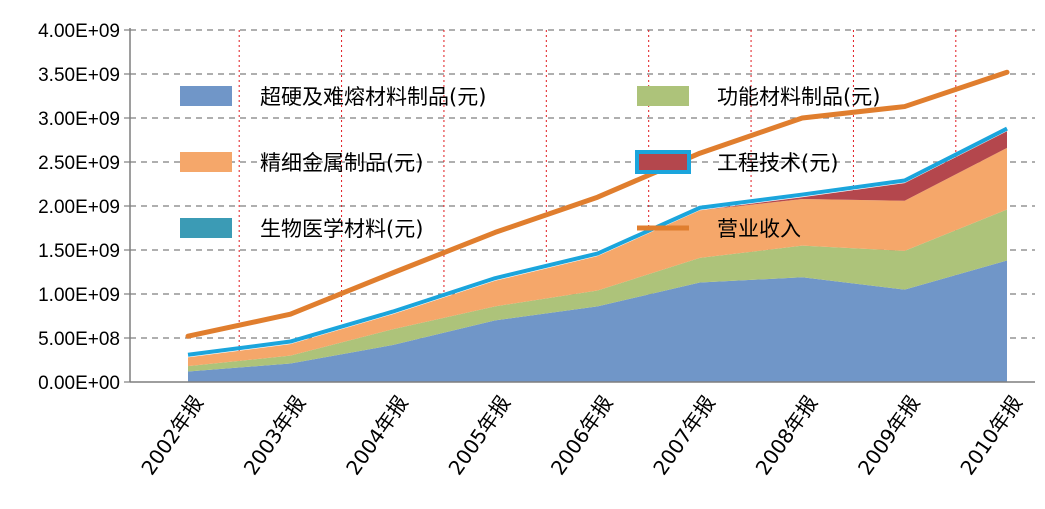 This screenshot has height=509, width=1045. Describe the element at coordinates (79, 251) in the screenshot. I see `y-tick-label: 1.50E+09` at that location.